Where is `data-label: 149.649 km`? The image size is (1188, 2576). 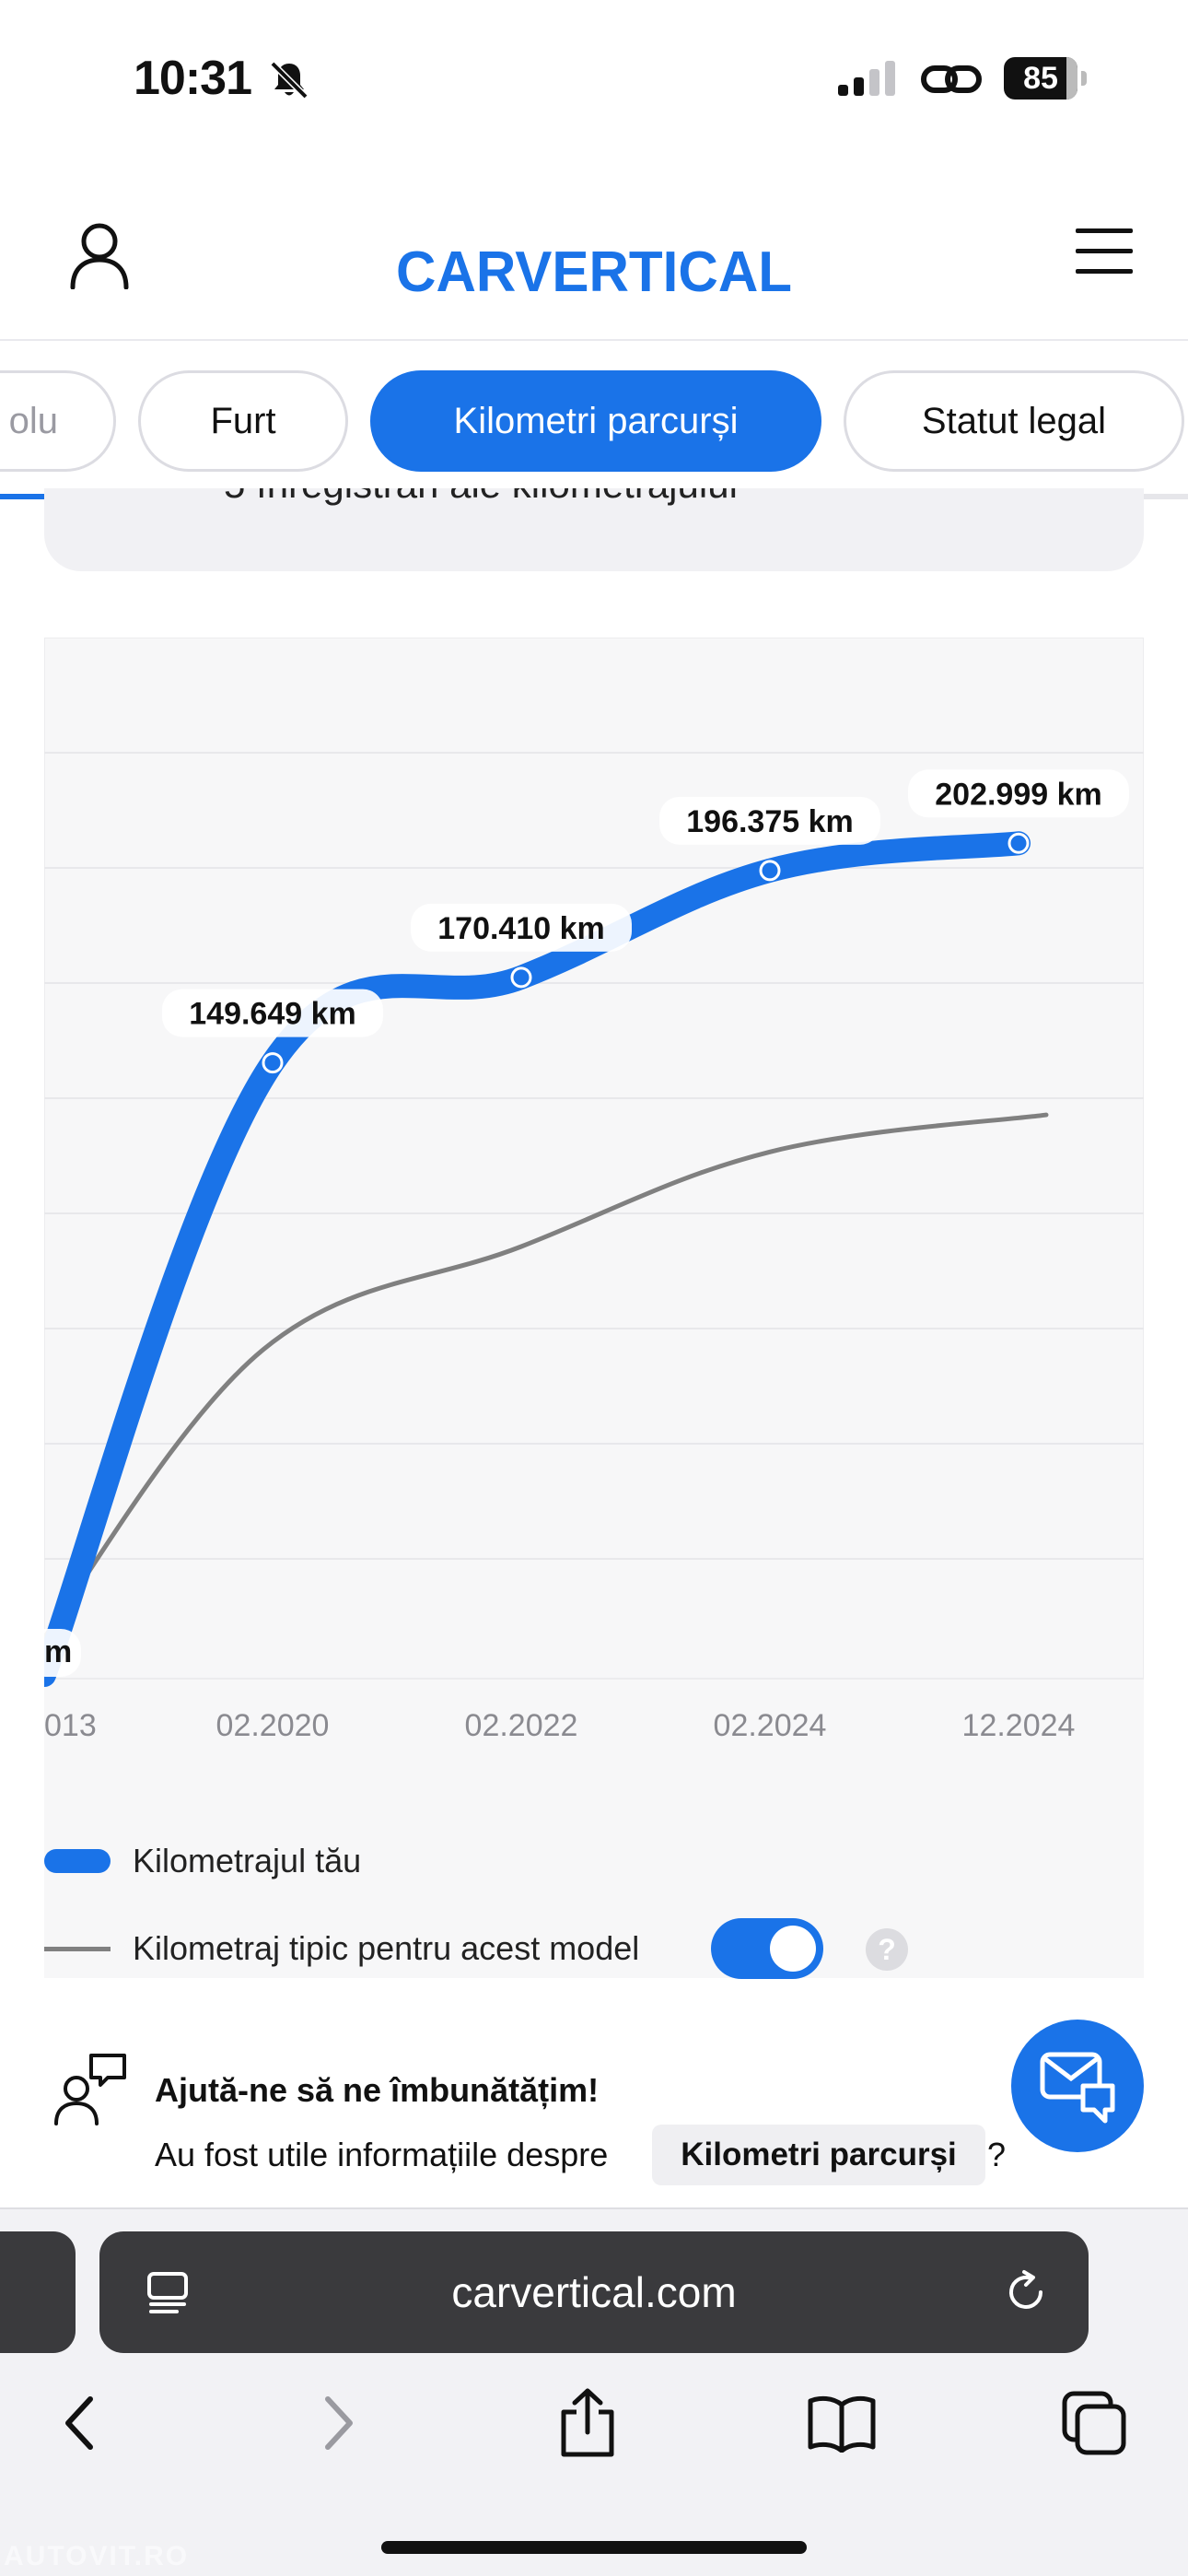 data-label: 149.649 km is located at coordinates (272, 1015).